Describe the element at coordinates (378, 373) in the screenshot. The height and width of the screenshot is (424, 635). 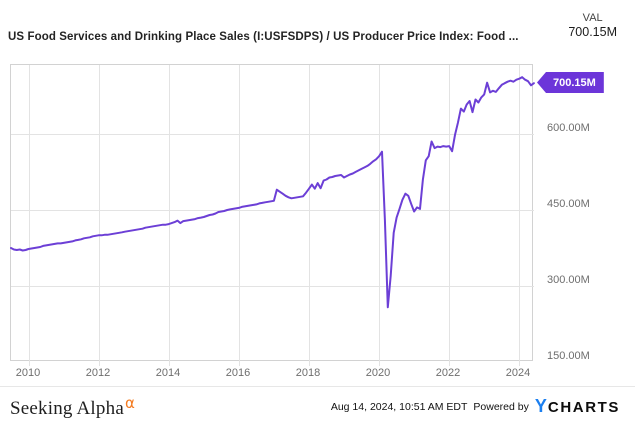
I see `x-axis-label: 2020` at that location.